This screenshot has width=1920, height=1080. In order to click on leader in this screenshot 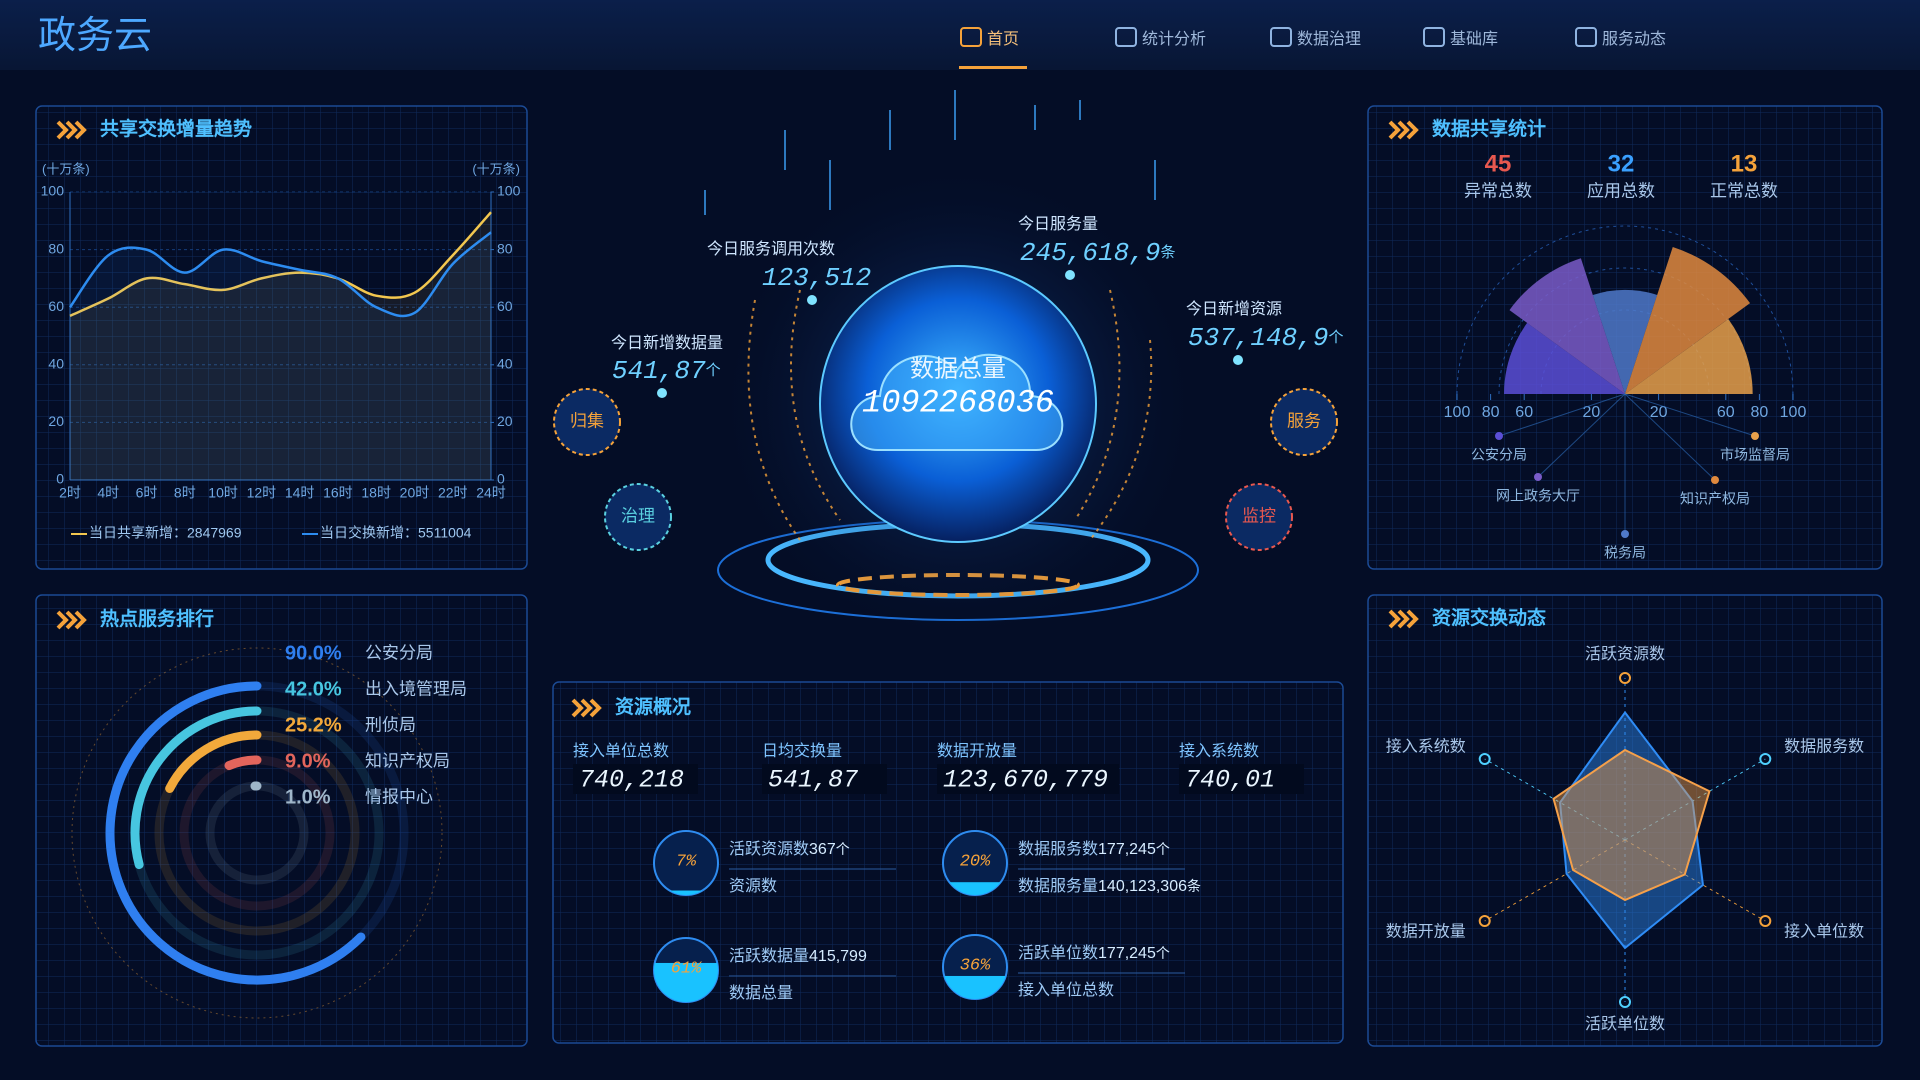, I will do `click(1670, 437)`.